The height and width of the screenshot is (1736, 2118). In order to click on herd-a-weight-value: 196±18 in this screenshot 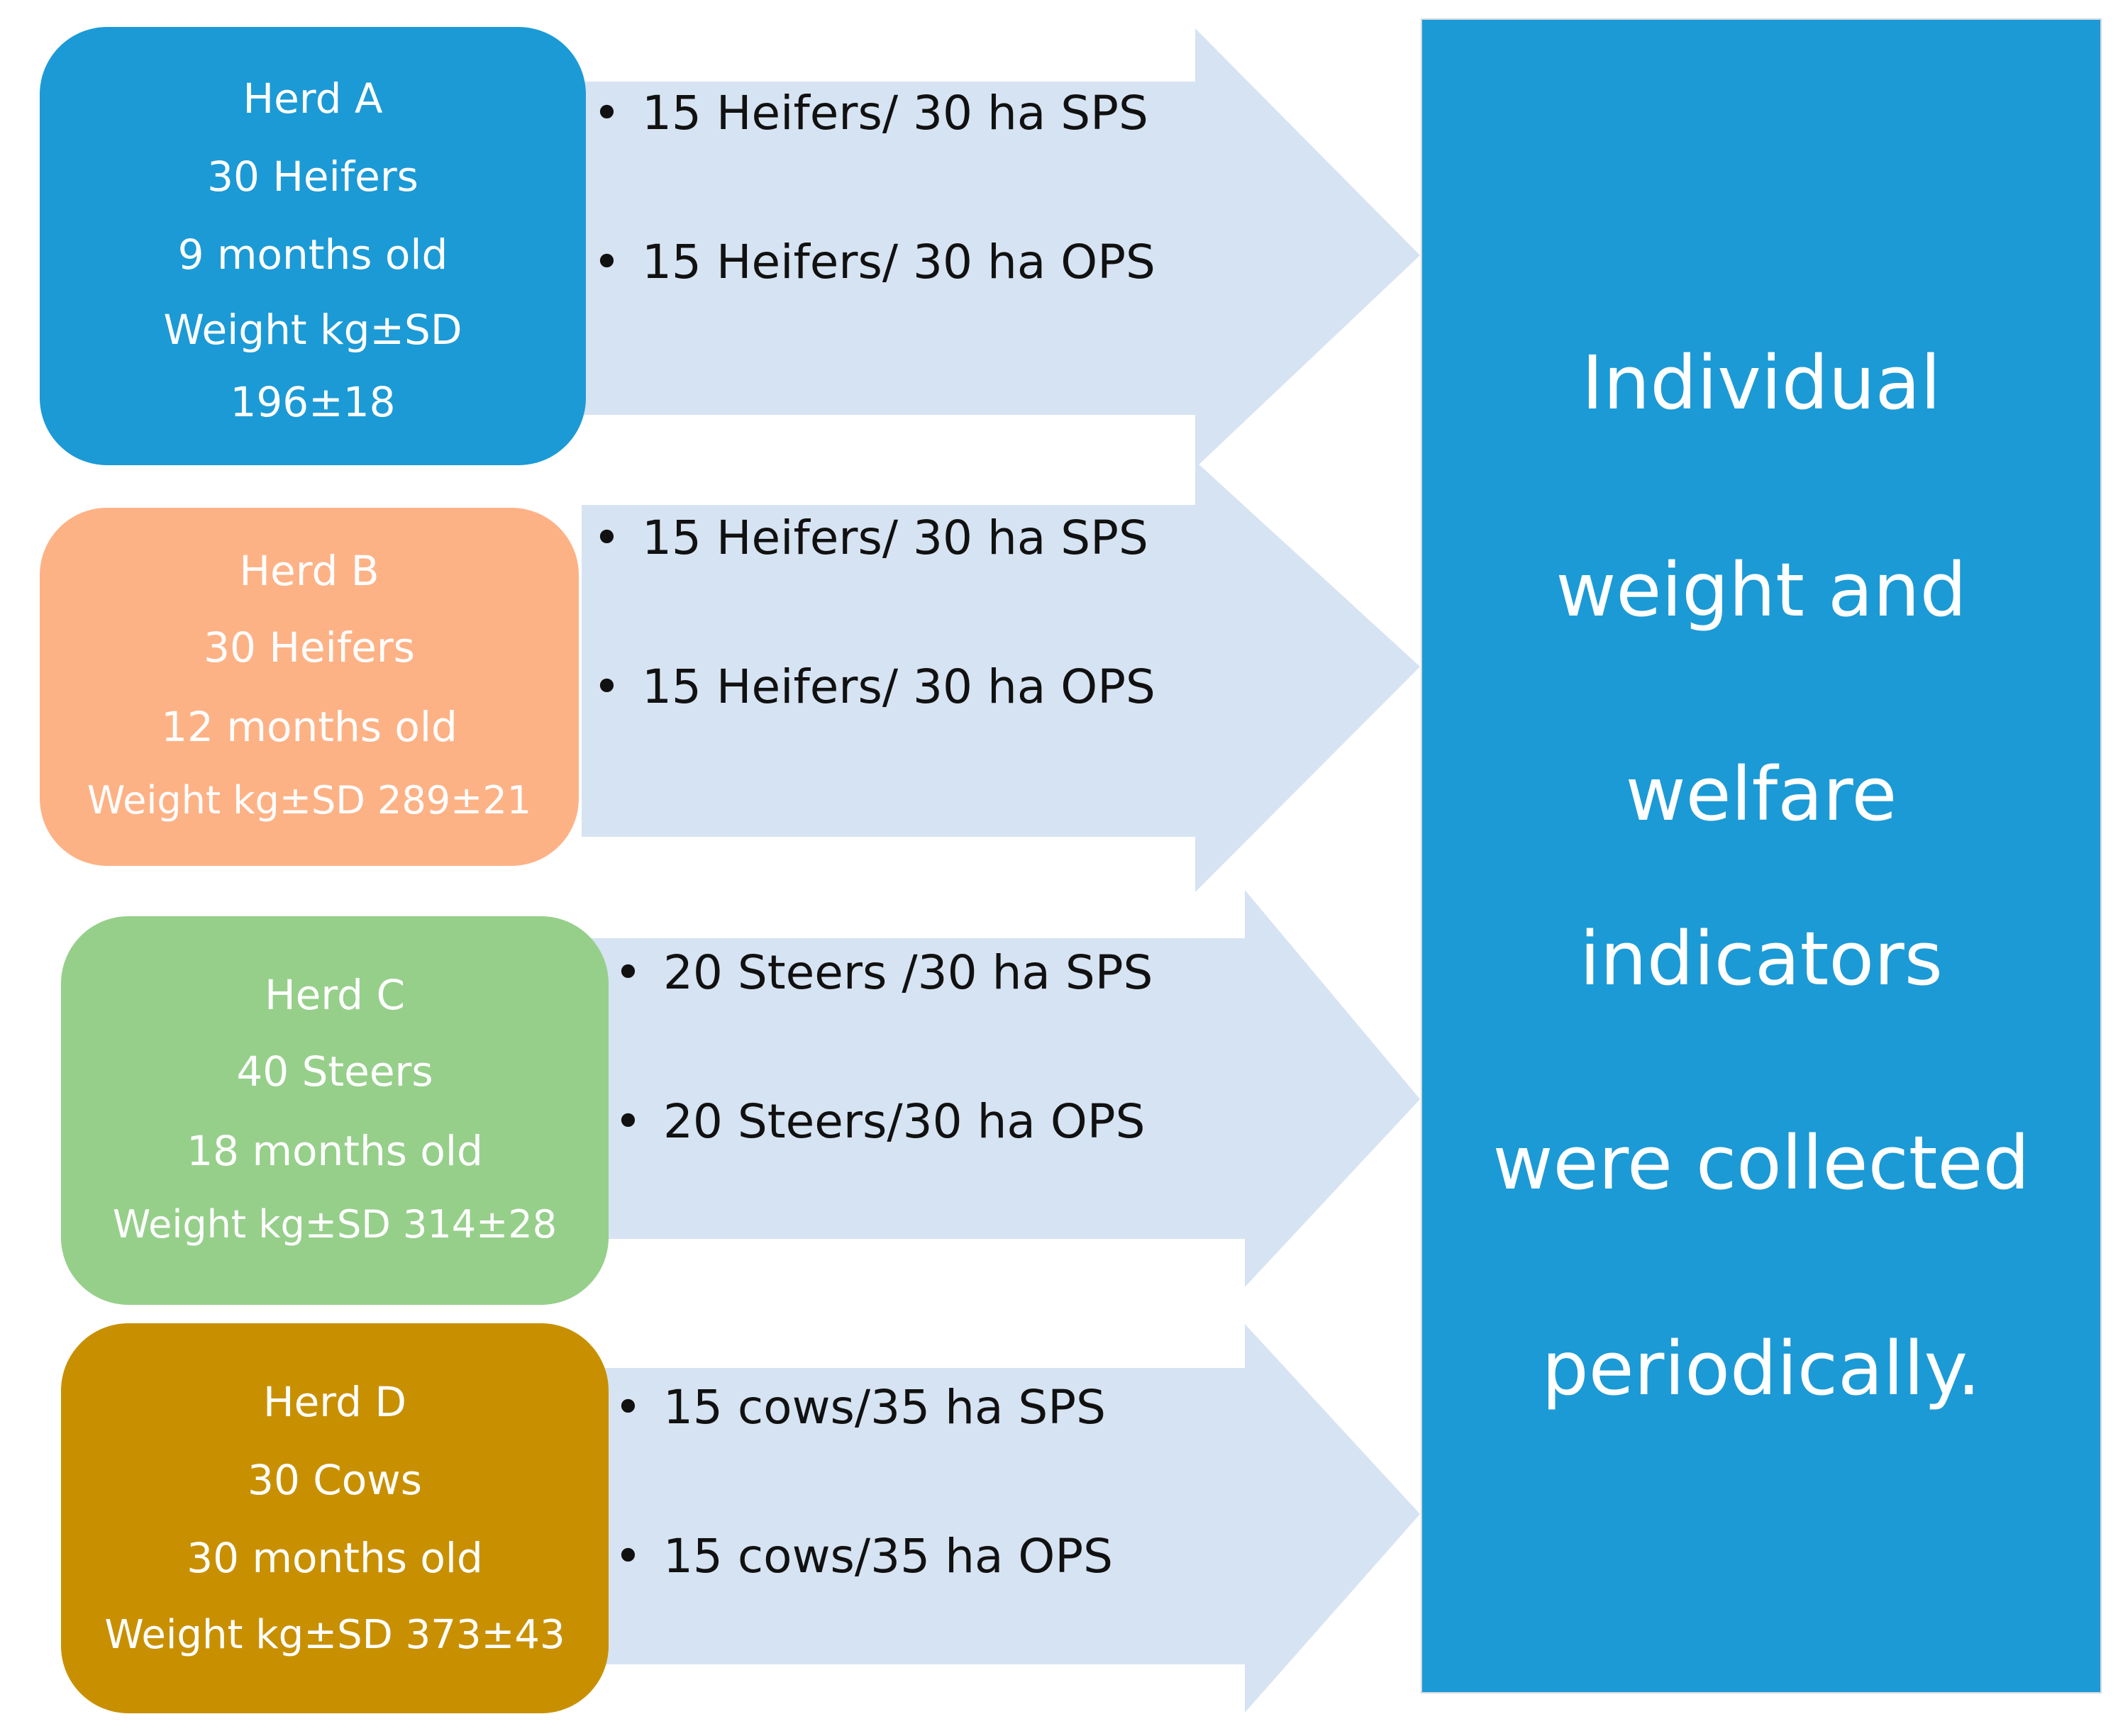, I will do `click(313, 402)`.